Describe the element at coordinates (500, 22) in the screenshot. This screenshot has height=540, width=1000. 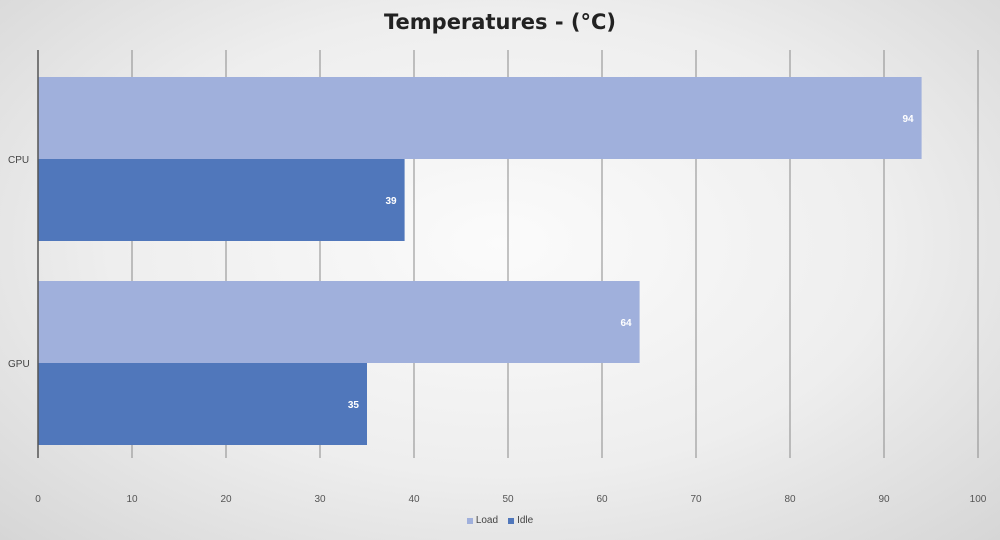
I see `chart-title: Temperatures - (°C)` at that location.